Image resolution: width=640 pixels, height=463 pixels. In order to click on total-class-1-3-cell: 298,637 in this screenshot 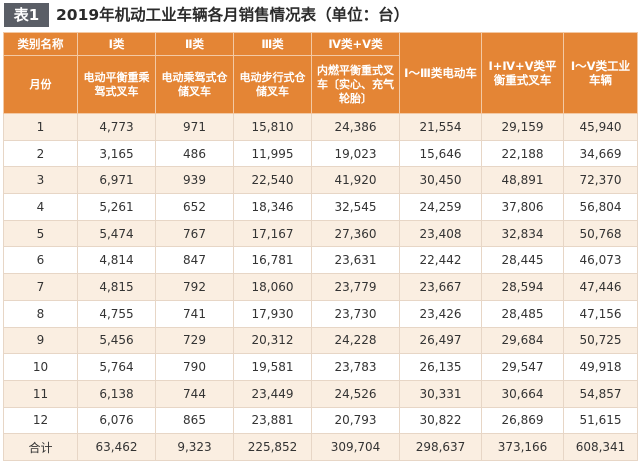, I will do `click(440, 447)`.